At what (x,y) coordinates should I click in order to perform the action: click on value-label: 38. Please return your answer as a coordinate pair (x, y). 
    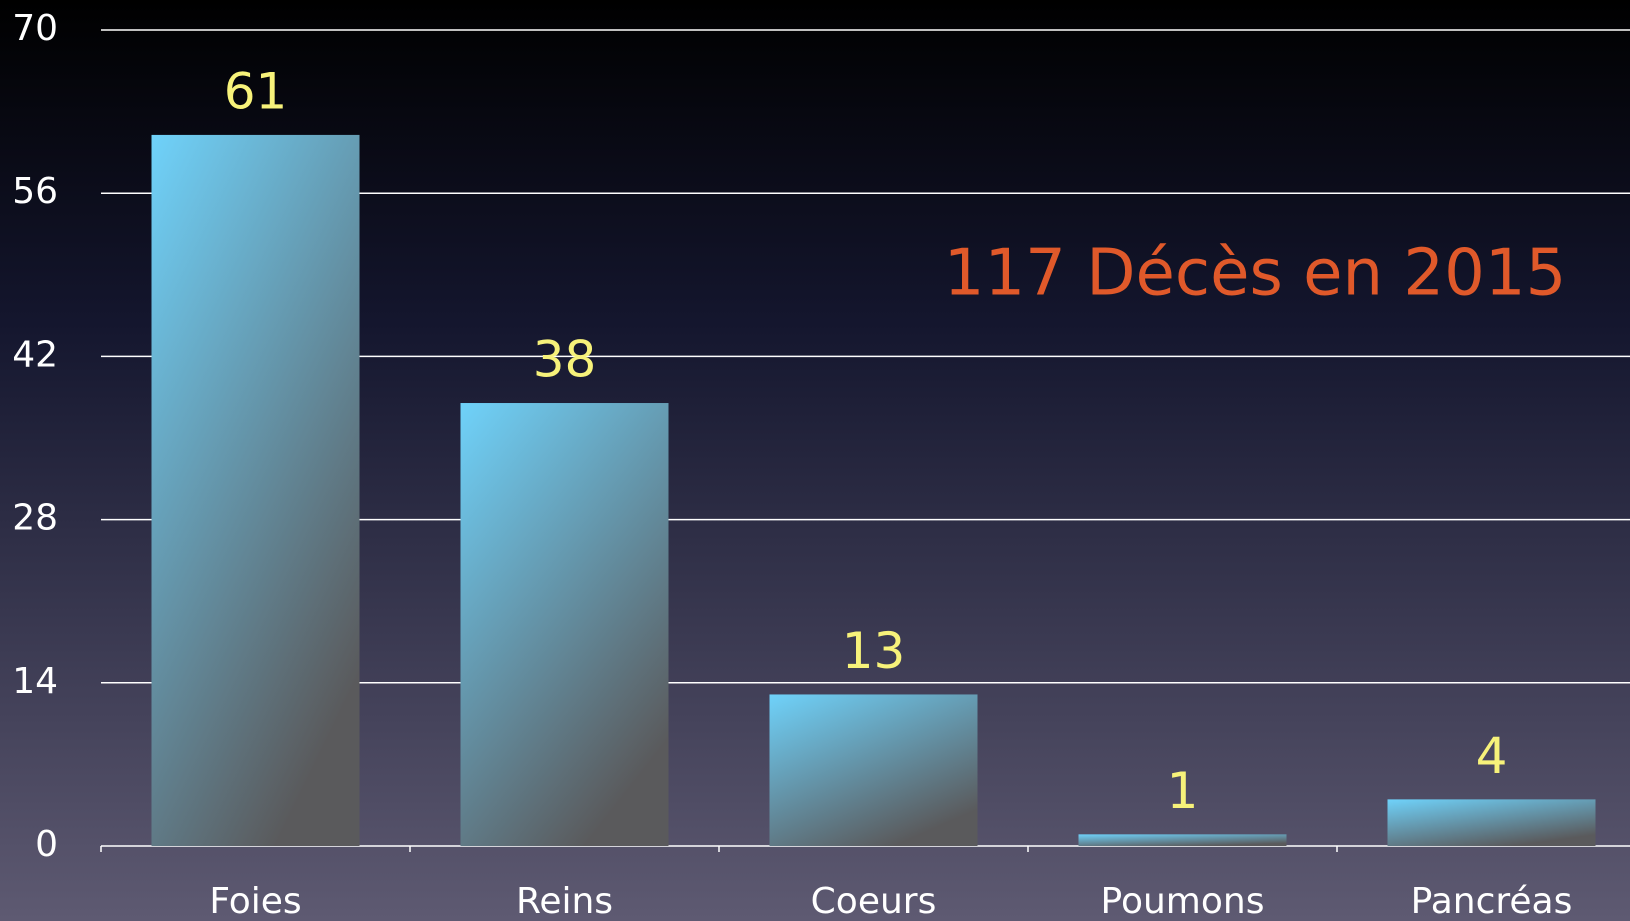
    Looking at the image, I should click on (565, 360).